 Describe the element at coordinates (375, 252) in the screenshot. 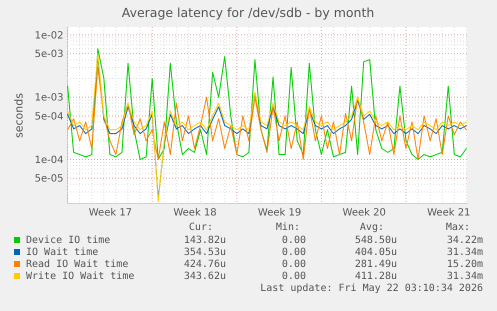

I see `text: 404.05u` at that location.